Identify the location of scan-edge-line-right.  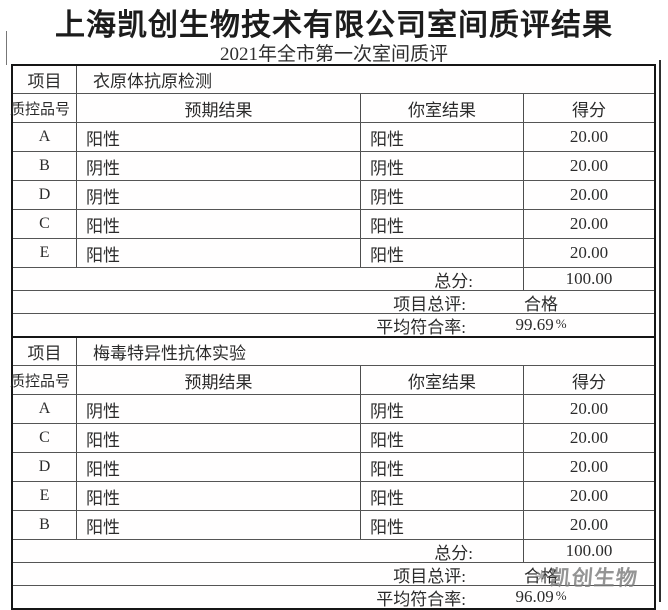
(660, 331).